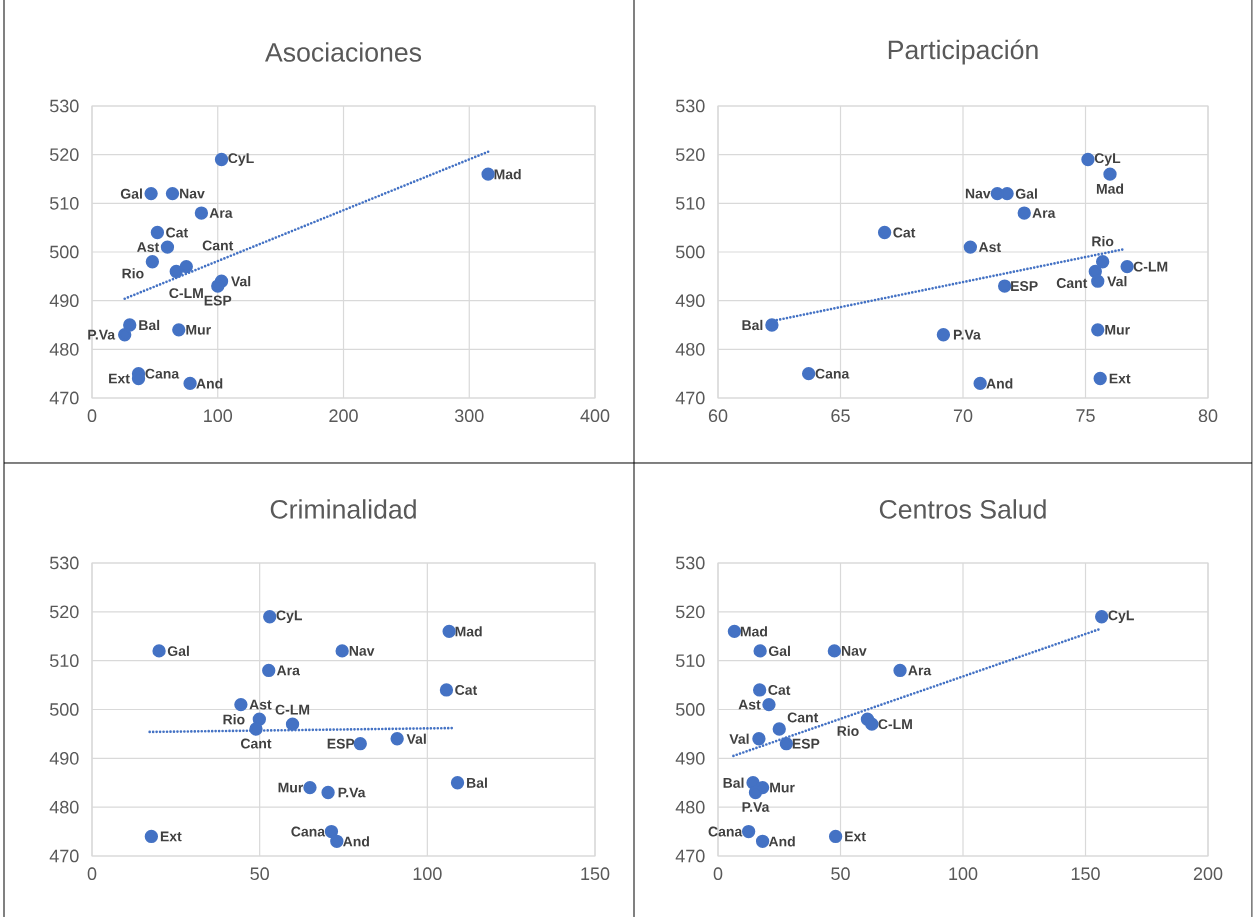 Image resolution: width=1258 pixels, height=917 pixels. I want to click on x-tick-label: 65, so click(840, 416).